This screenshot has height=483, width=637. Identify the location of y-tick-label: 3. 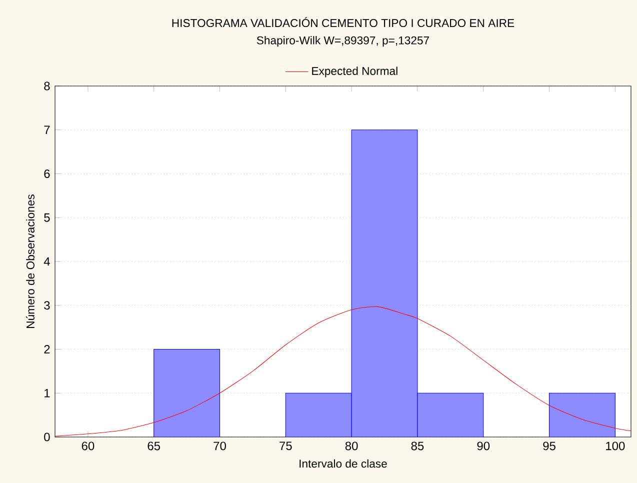
(47, 305).